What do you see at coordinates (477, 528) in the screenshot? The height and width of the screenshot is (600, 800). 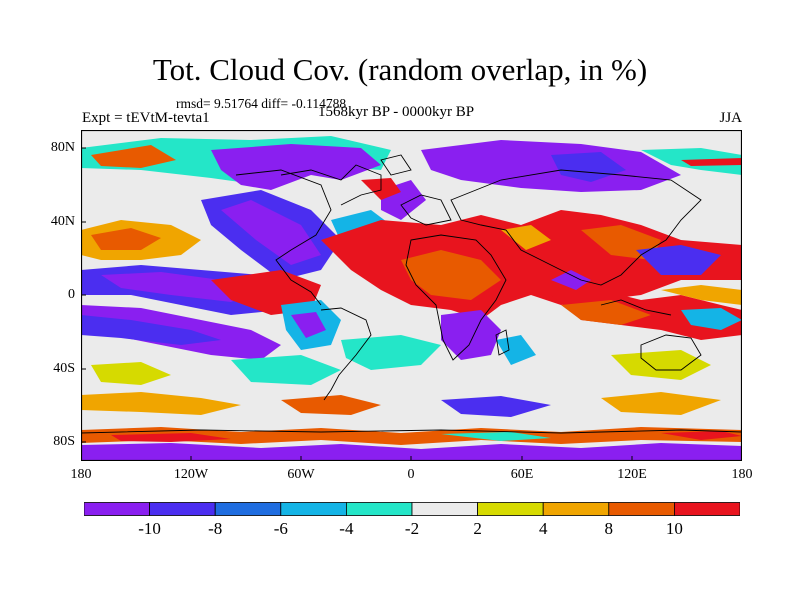 I see `colorbar-label: 2` at bounding box center [477, 528].